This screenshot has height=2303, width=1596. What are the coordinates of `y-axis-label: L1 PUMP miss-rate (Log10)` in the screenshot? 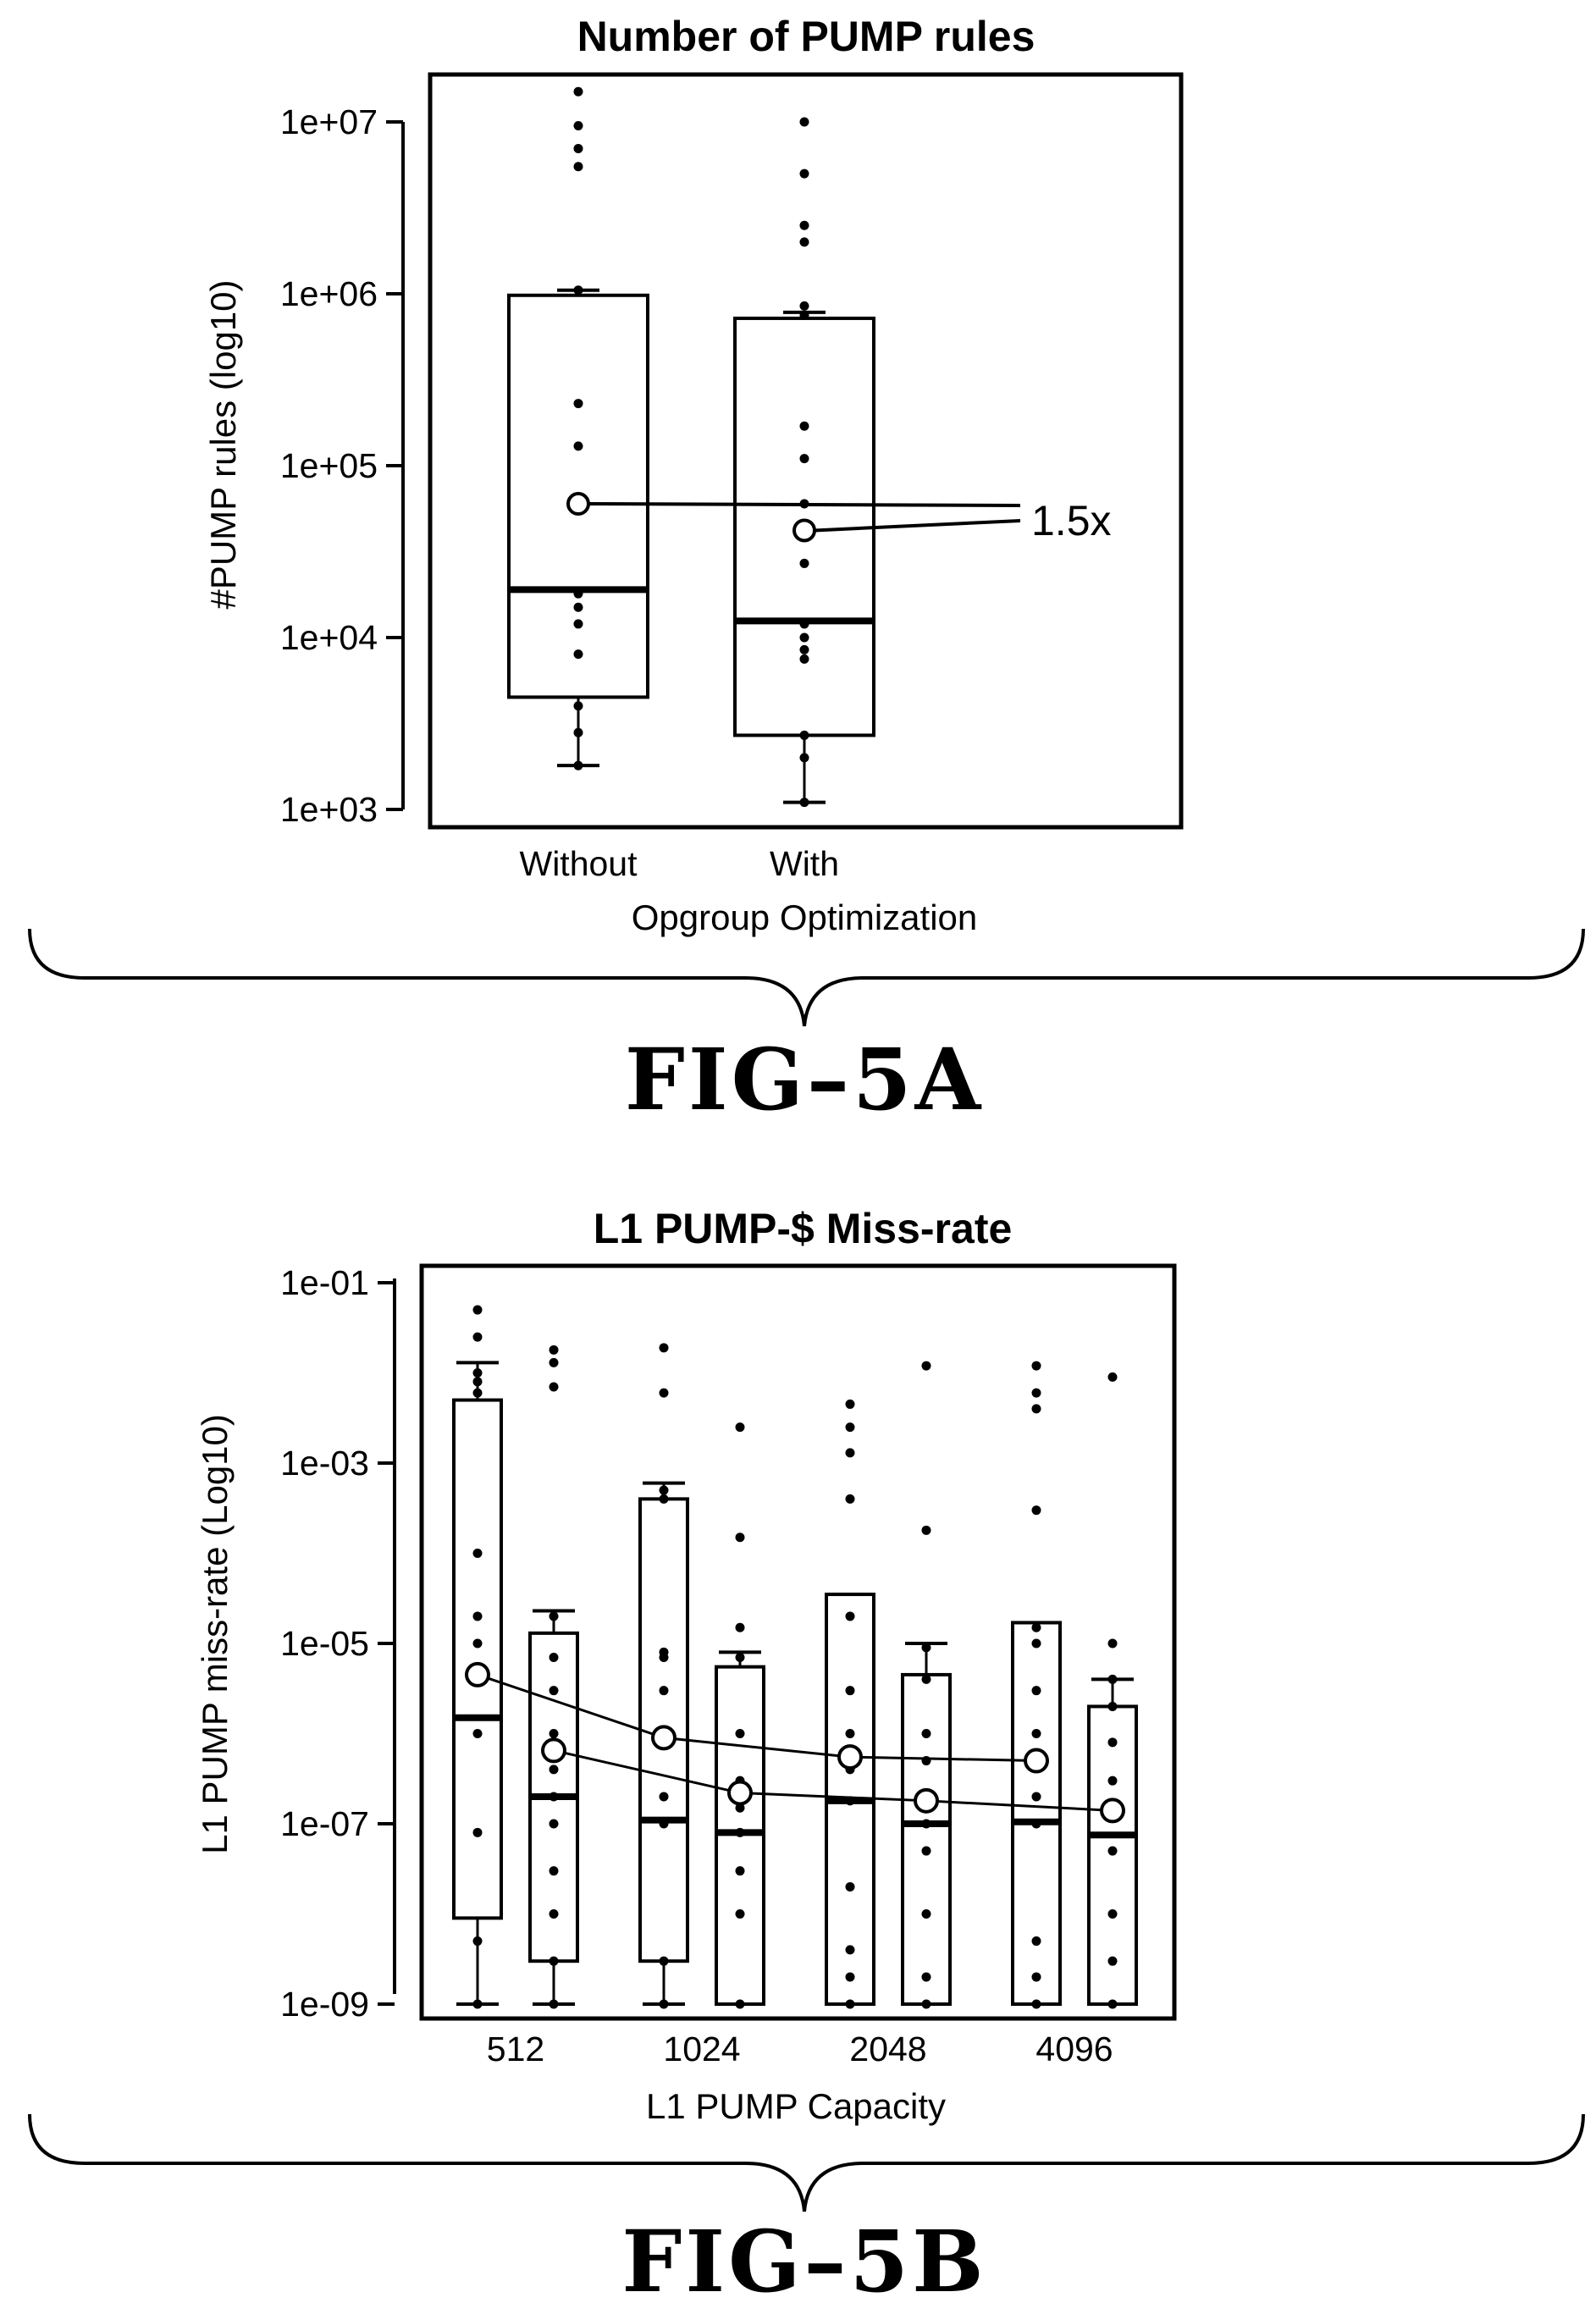 It's located at (215, 1634).